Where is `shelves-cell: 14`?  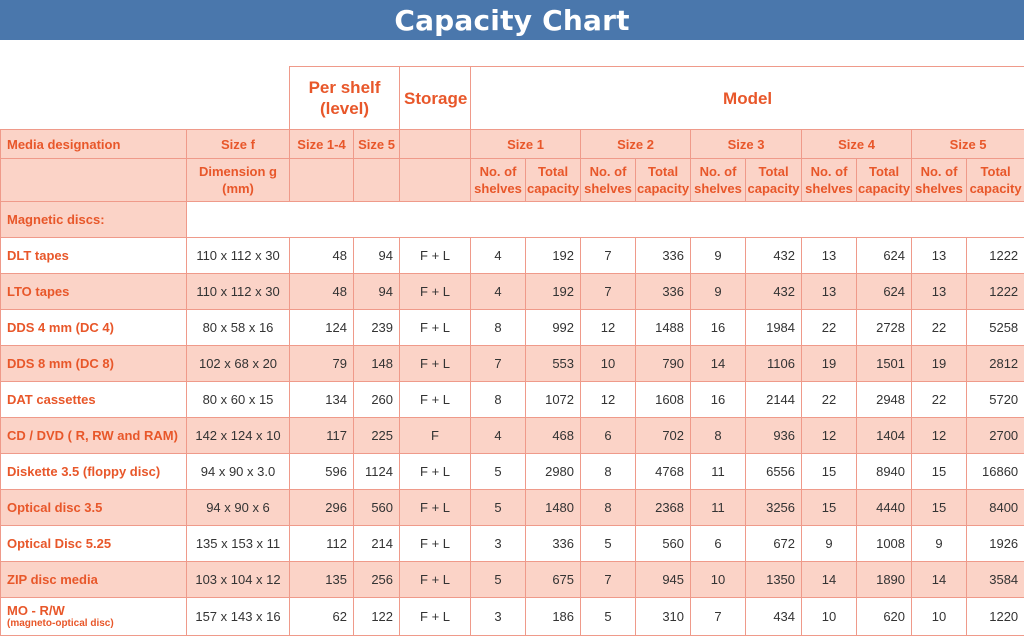 shelves-cell: 14 is located at coordinates (718, 363).